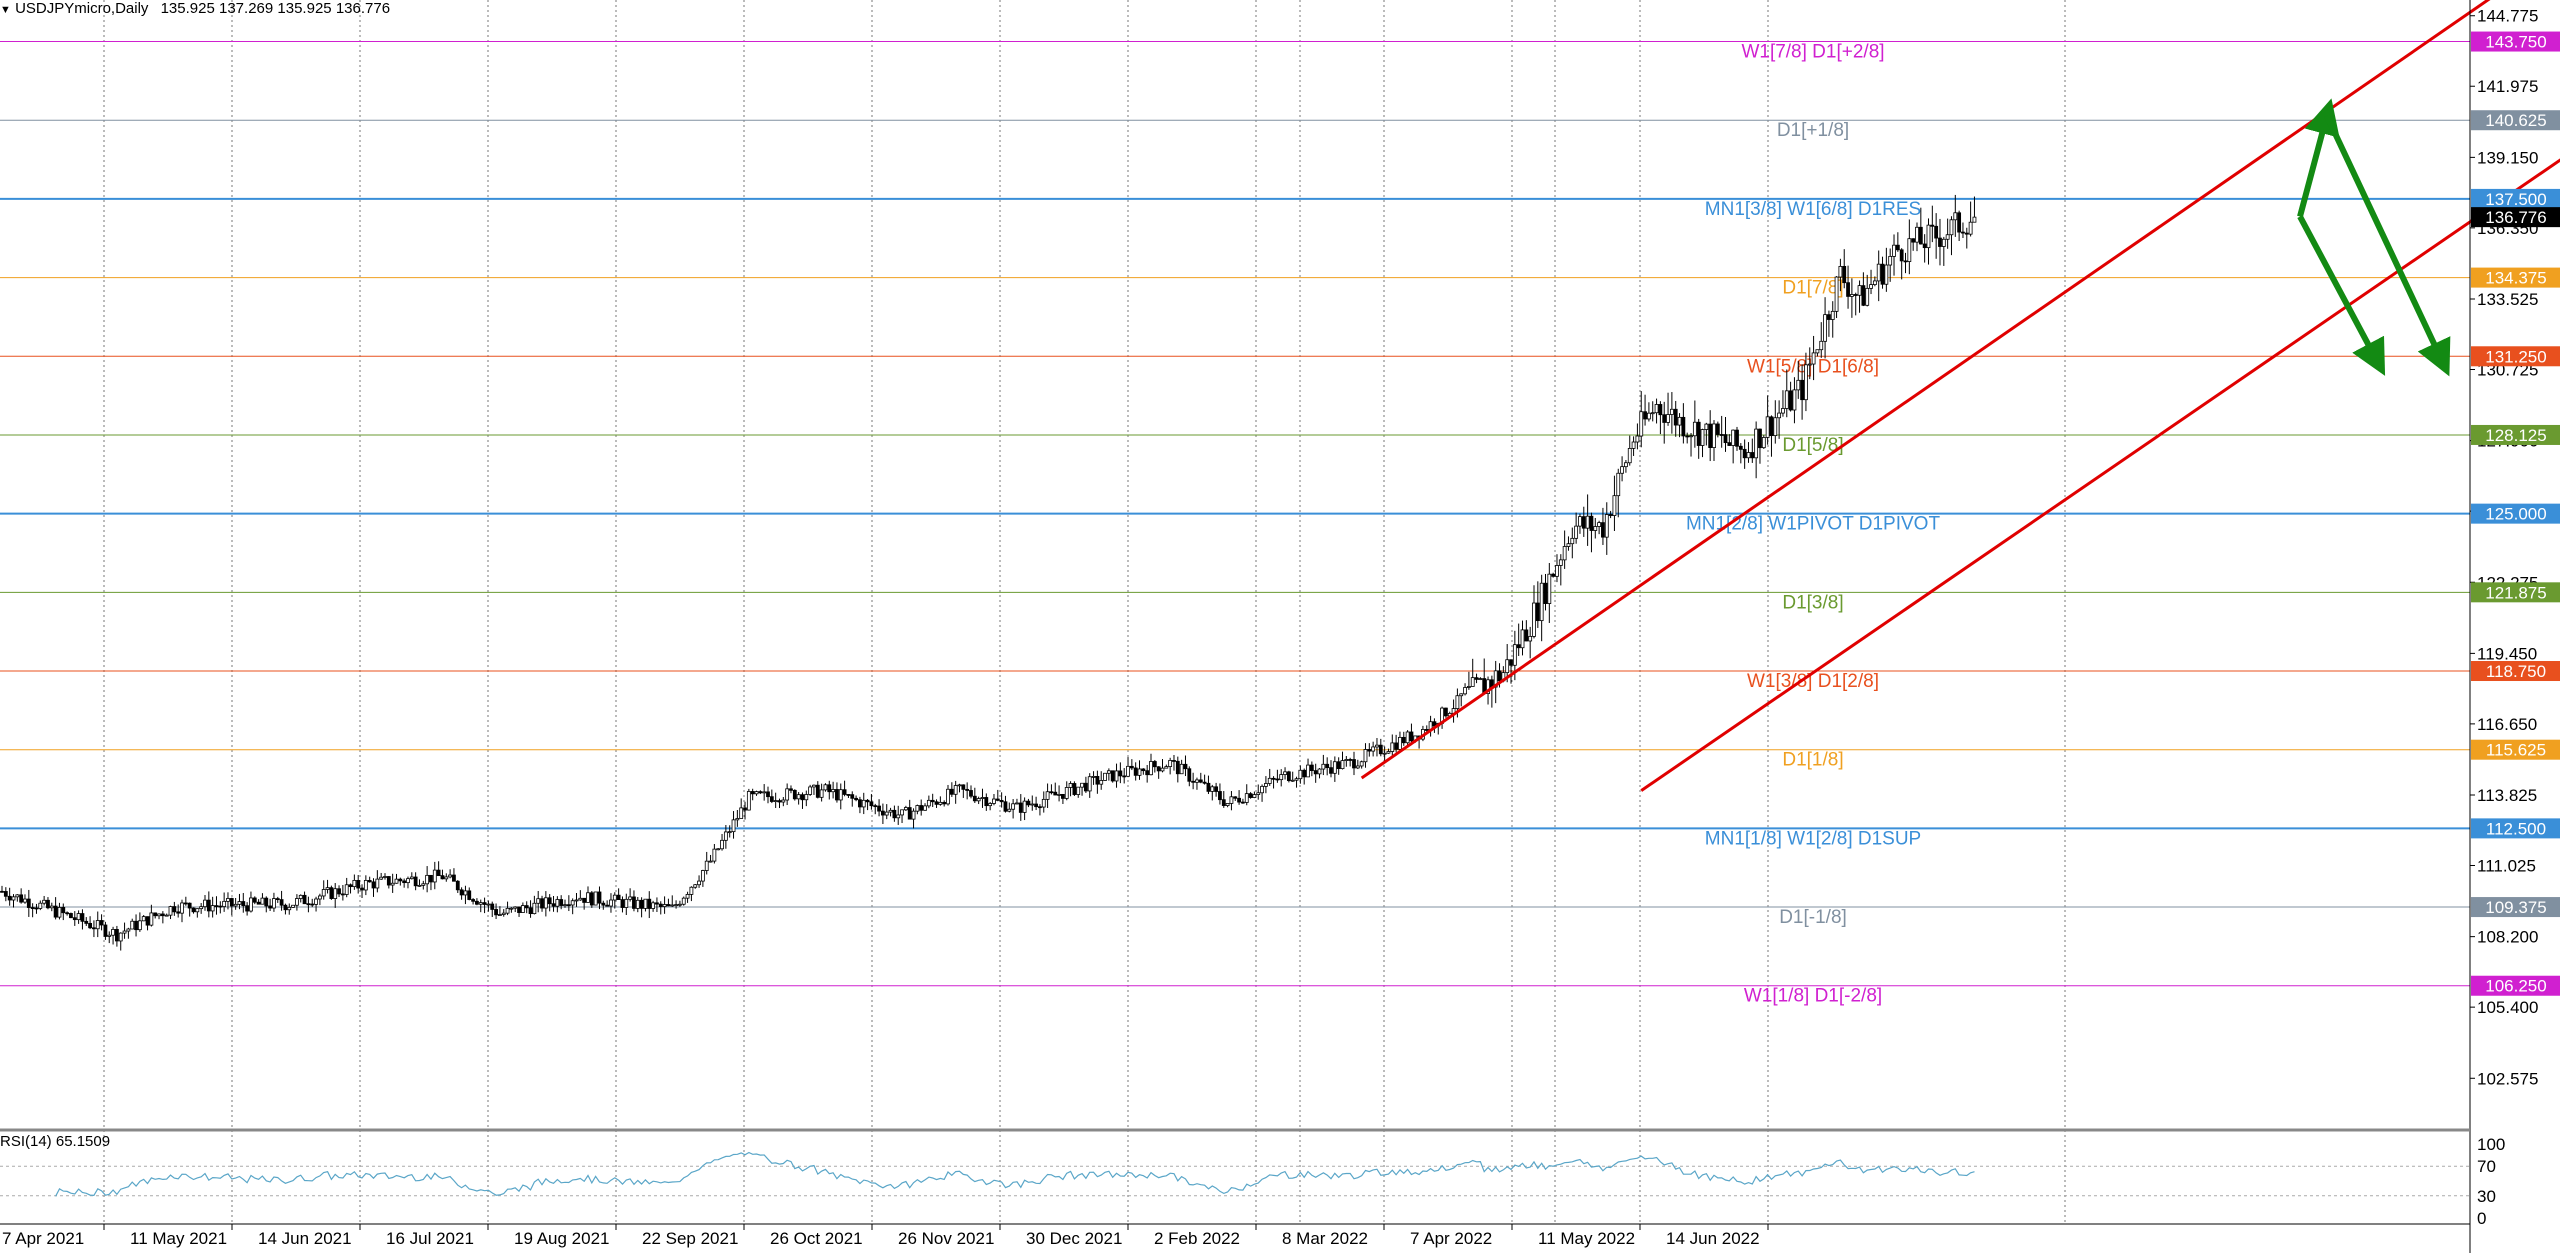  I want to click on murrey-level-label: W1[5/8] D1[6/8], so click(1813, 366).